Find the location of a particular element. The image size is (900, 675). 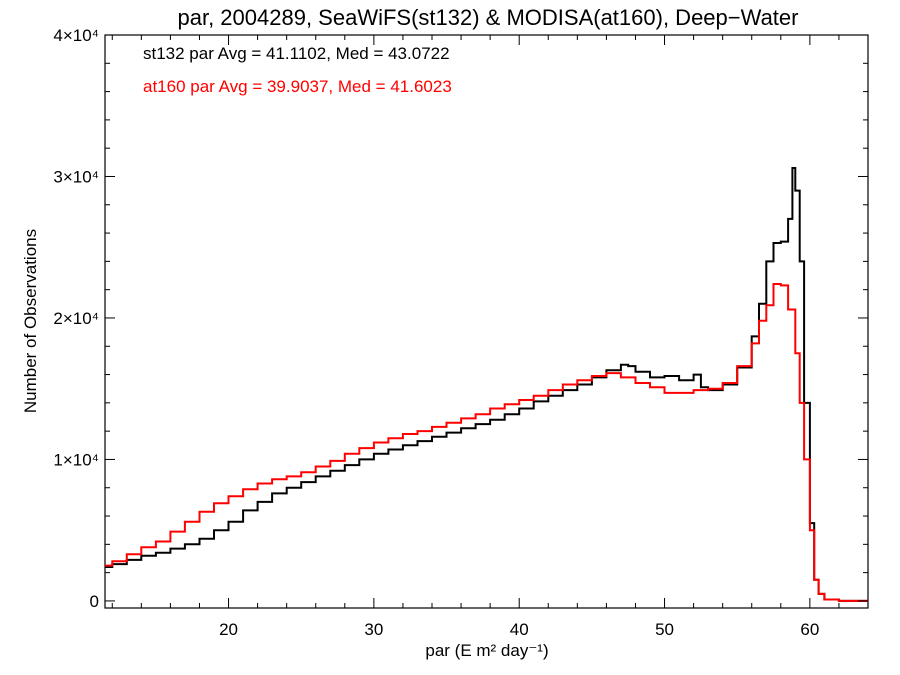

y-tick-label-10000: 1×10⁴ is located at coordinates (76, 459).